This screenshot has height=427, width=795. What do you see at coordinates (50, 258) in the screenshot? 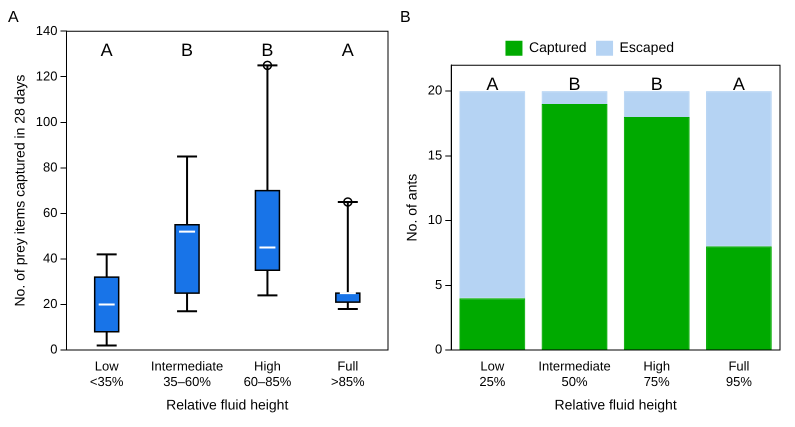
I see `y-tick-label: 40` at bounding box center [50, 258].